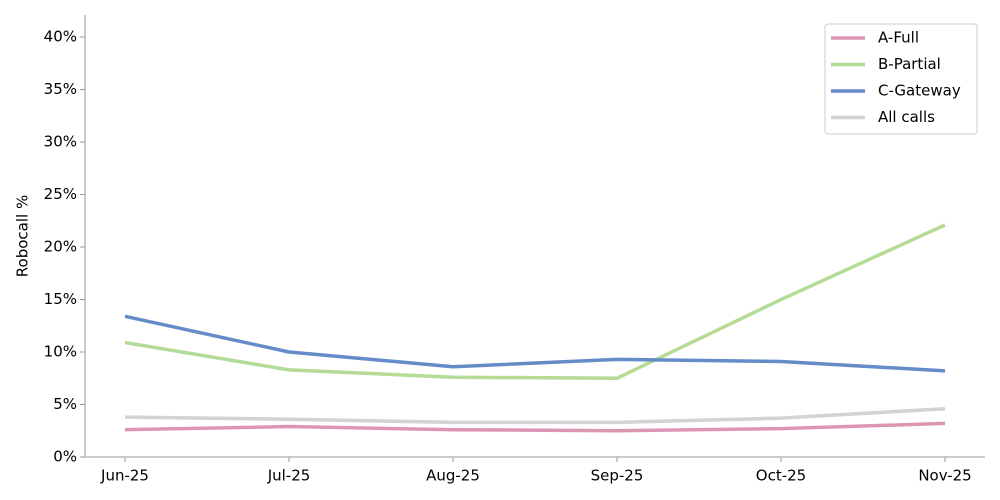 This screenshot has height=500, width=1000. I want to click on legend-box, so click(901, 79).